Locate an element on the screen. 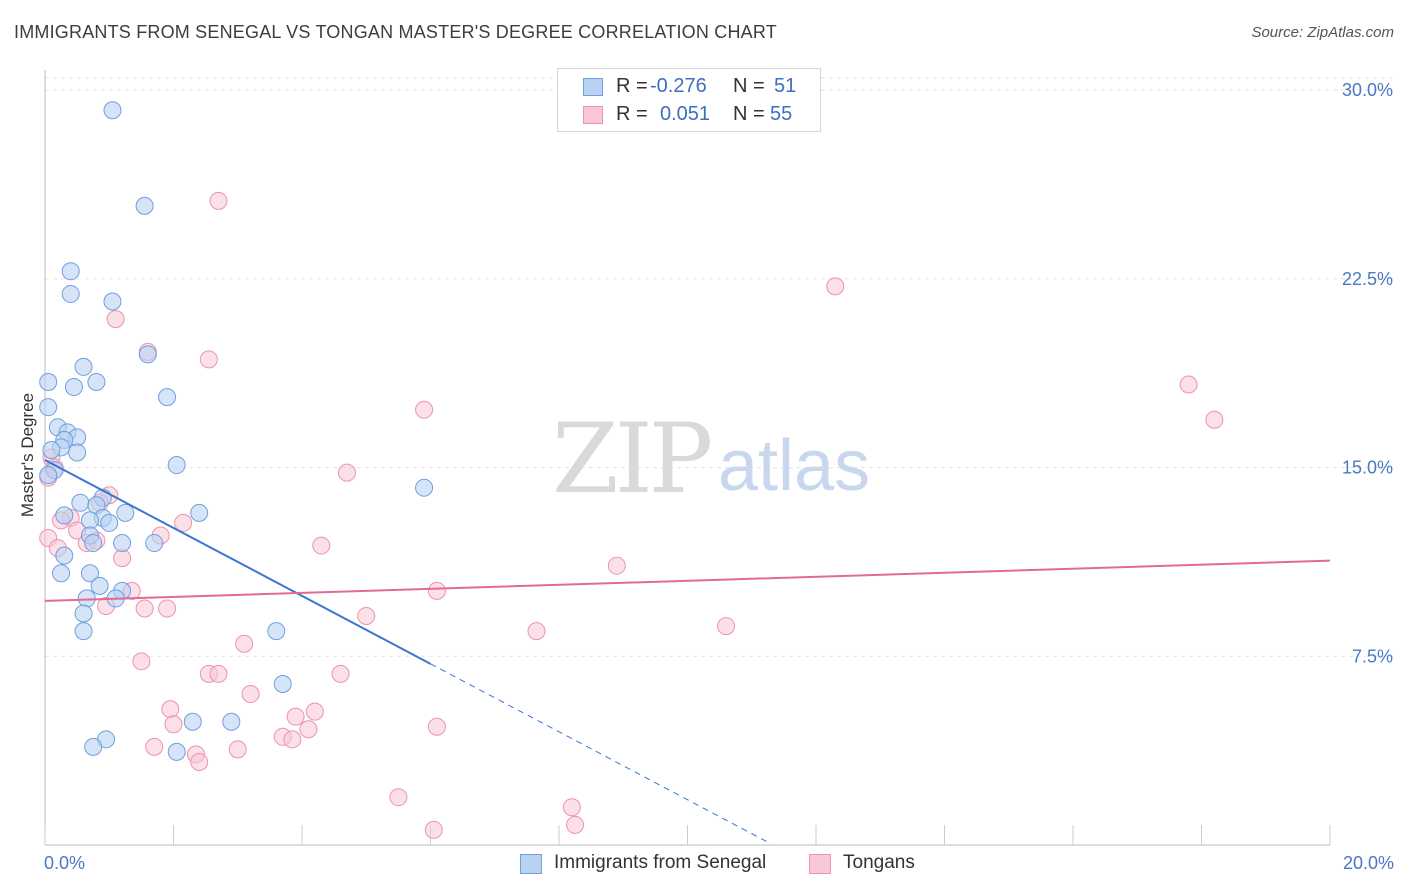 This screenshot has width=1406, height=892. trend-line-tongans is located at coordinates (687, 580).